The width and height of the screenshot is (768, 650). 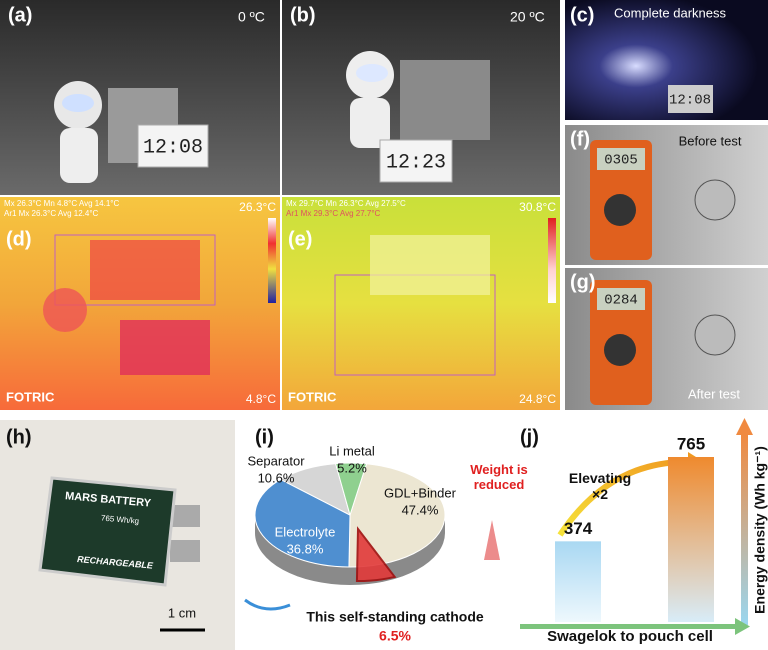 I want to click on roi, so click(x=135, y=270).